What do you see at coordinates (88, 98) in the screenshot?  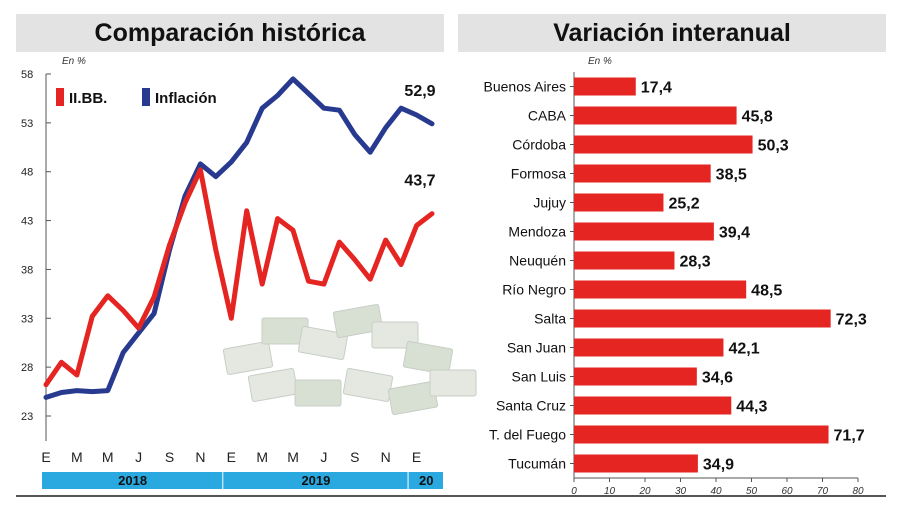 I see `legend-label-iibb: II.BB.` at bounding box center [88, 98].